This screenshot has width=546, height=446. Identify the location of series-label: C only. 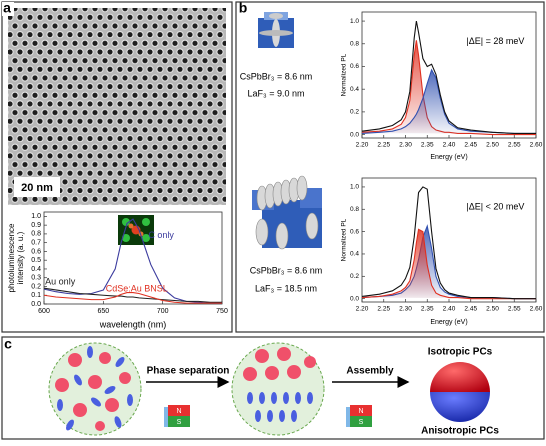
(161, 235).